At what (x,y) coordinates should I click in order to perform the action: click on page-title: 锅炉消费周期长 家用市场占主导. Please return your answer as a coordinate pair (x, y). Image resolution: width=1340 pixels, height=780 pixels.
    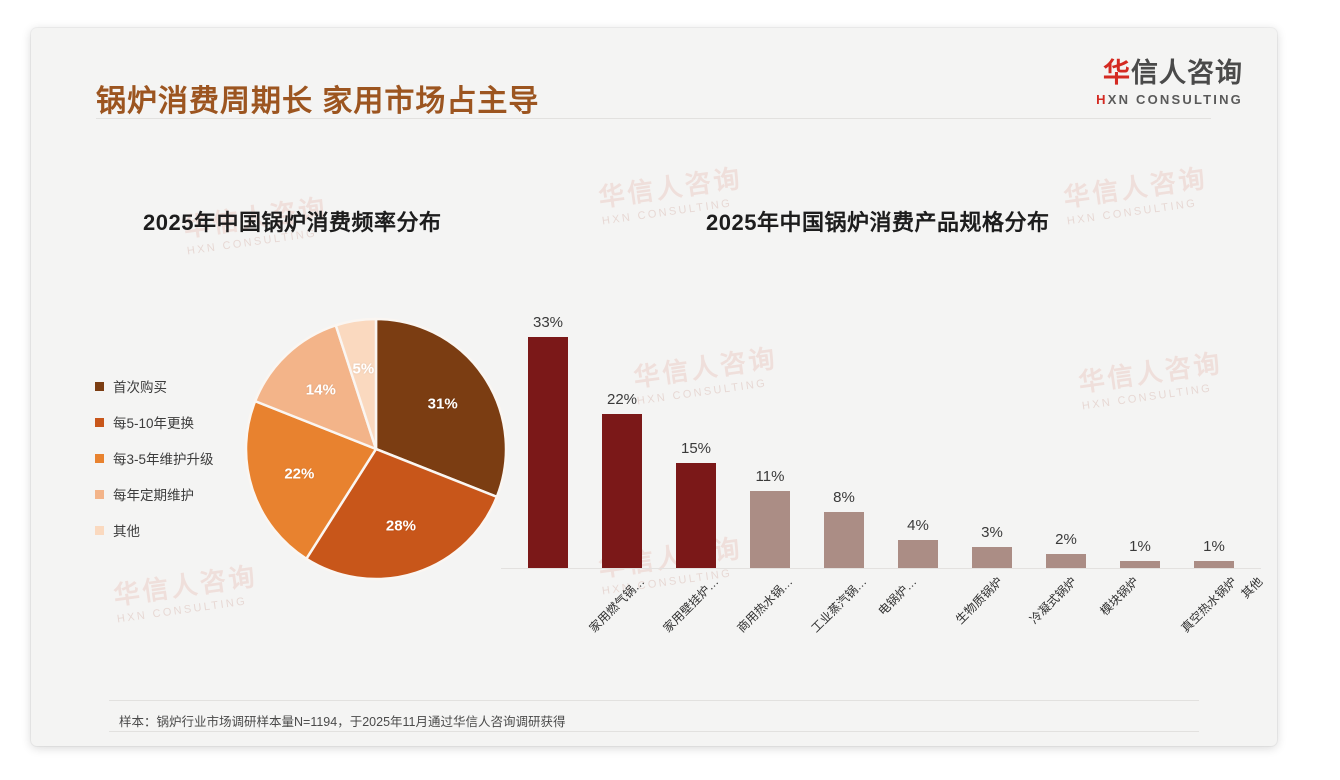
    Looking at the image, I should click on (318, 101).